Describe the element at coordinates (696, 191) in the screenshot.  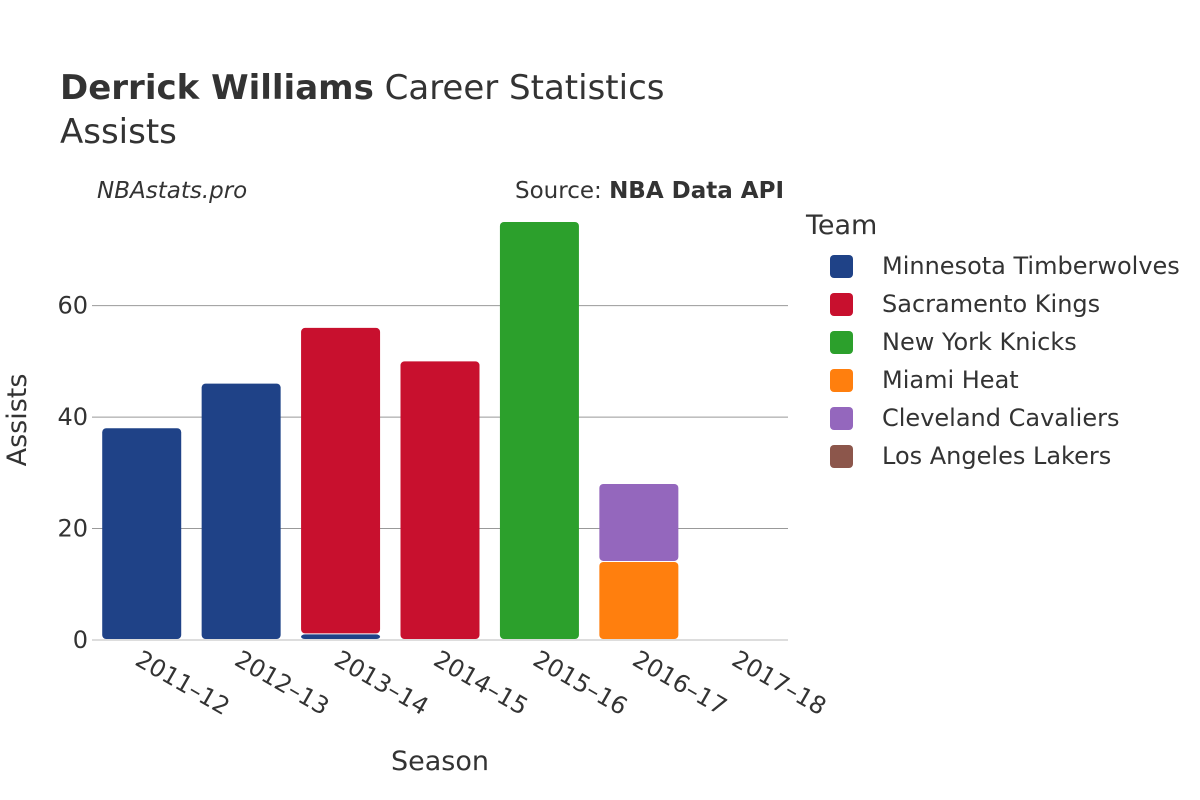
I see `source-name: NBA Data API` at that location.